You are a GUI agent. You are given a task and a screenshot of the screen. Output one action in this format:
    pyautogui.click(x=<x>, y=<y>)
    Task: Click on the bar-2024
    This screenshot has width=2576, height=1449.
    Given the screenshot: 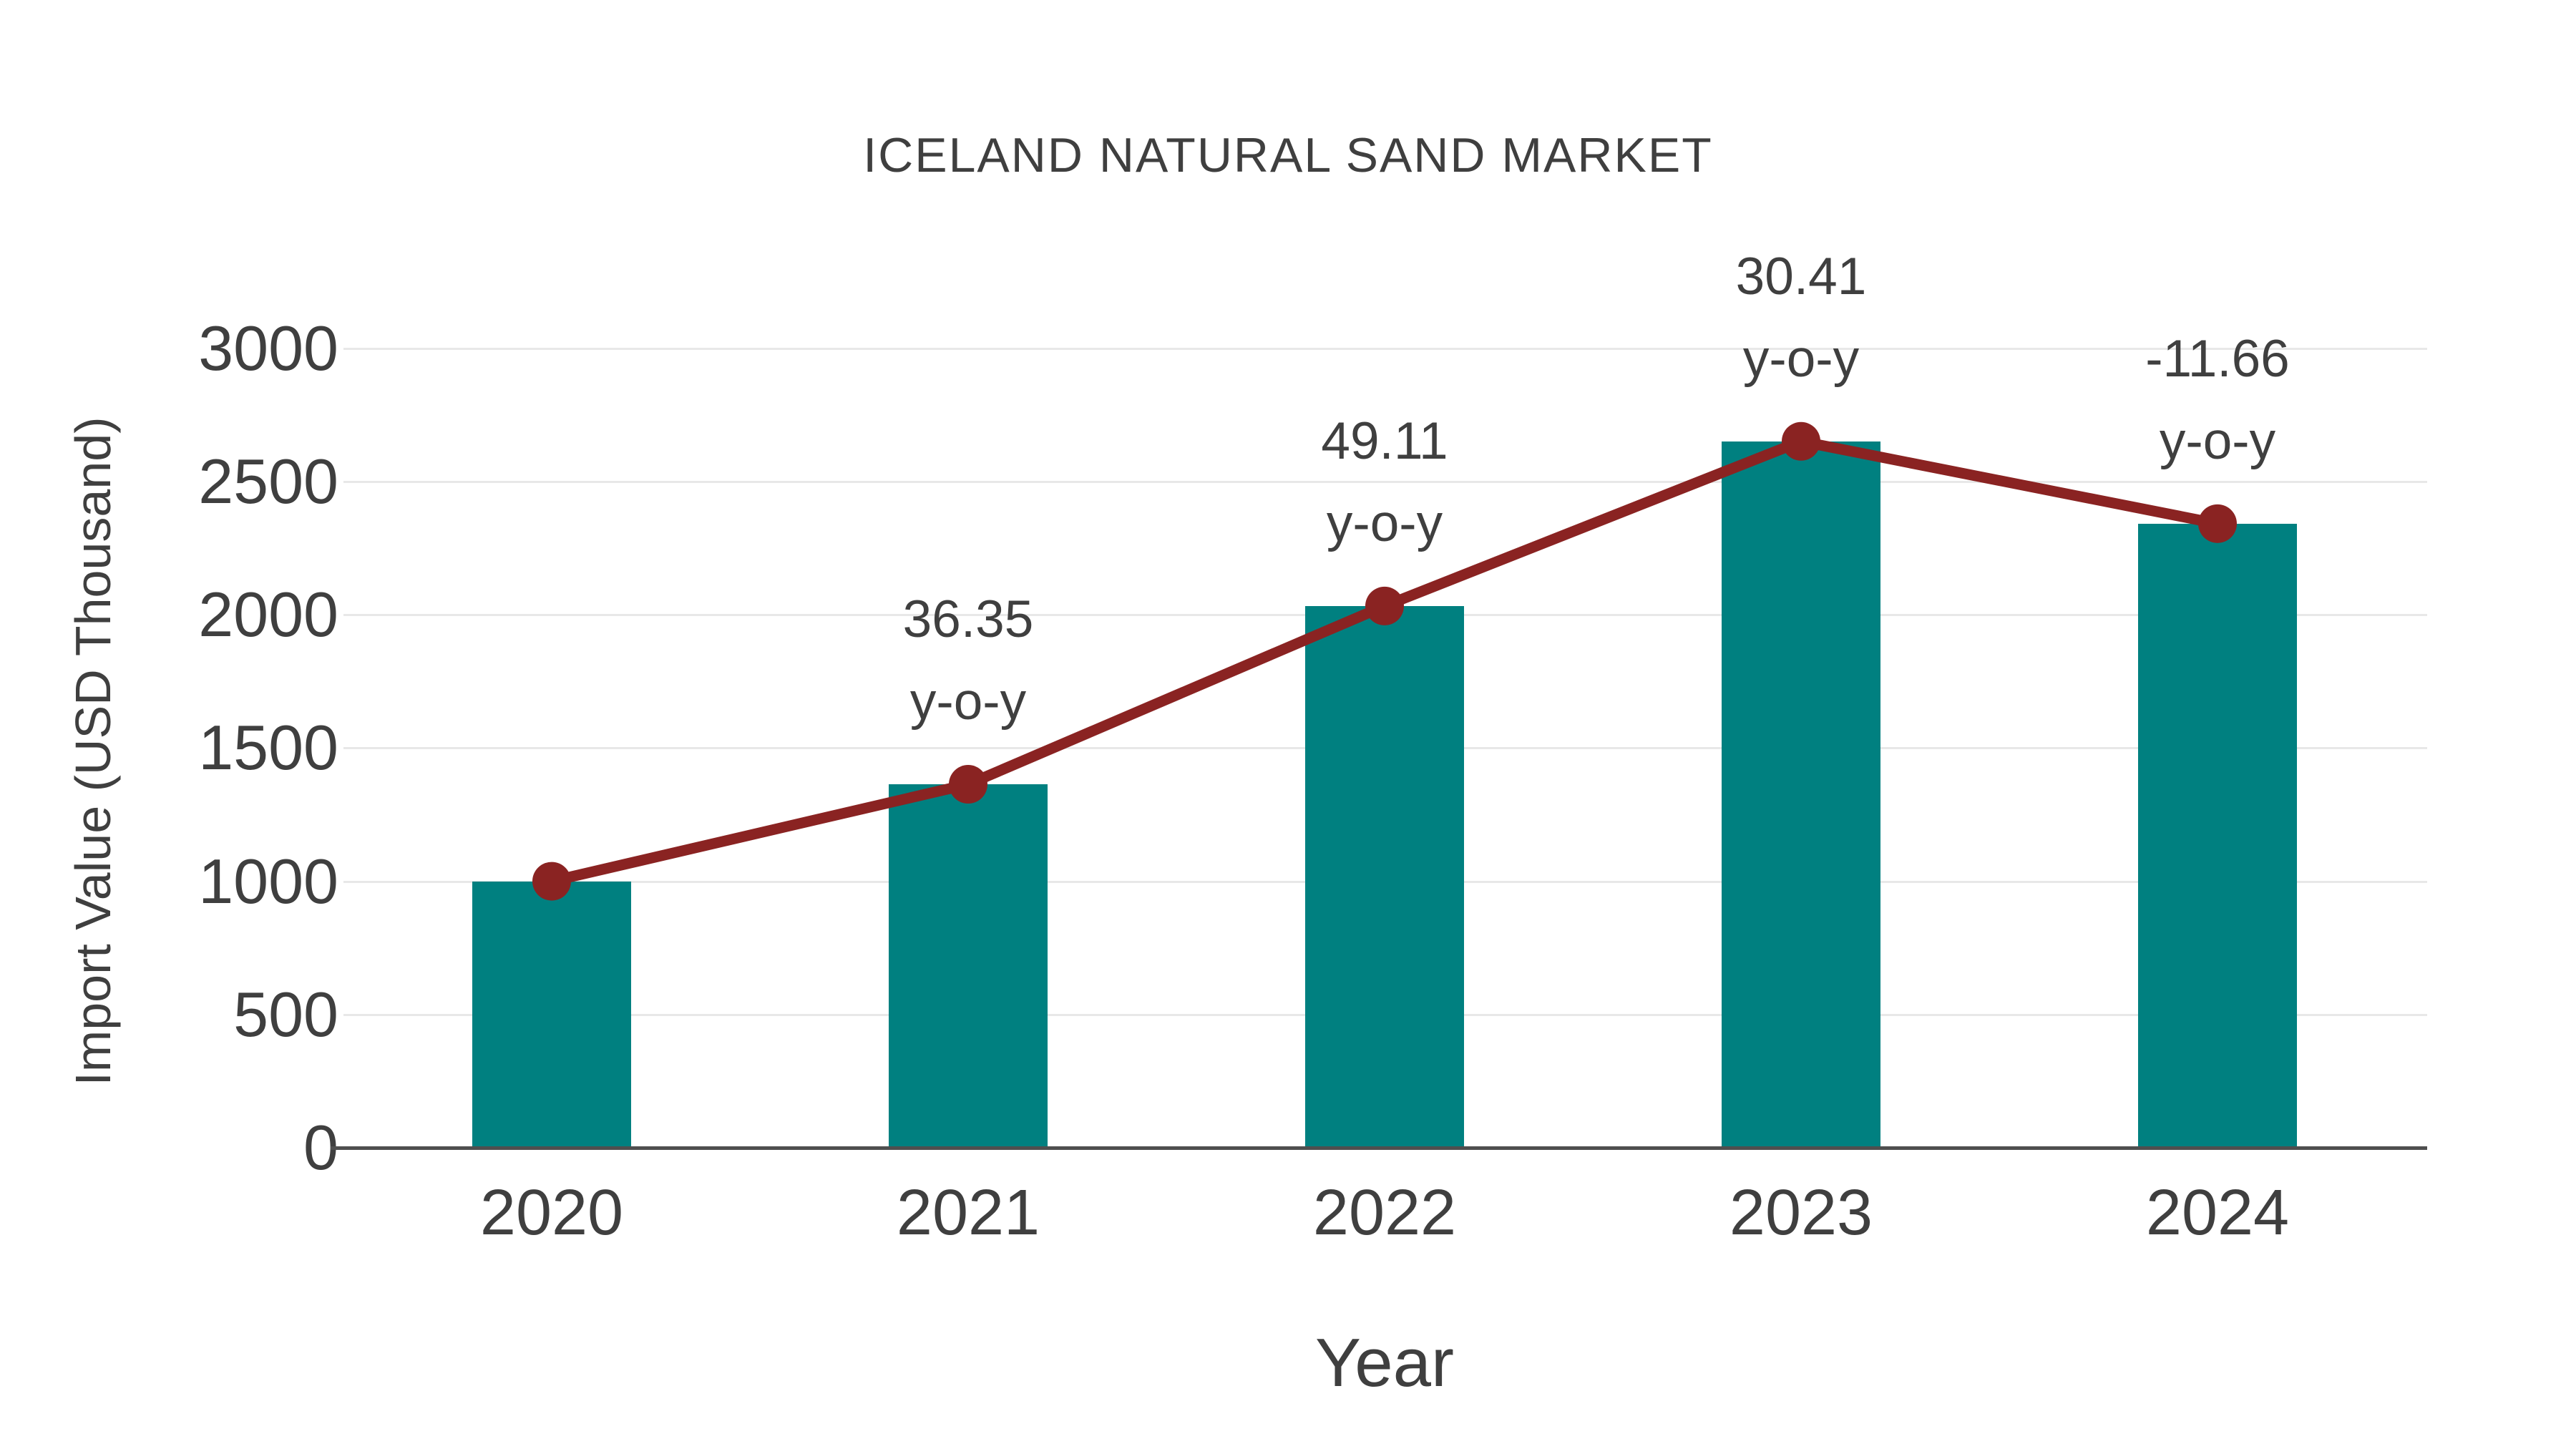 What is the action you would take?
    pyautogui.click(x=2217, y=835)
    